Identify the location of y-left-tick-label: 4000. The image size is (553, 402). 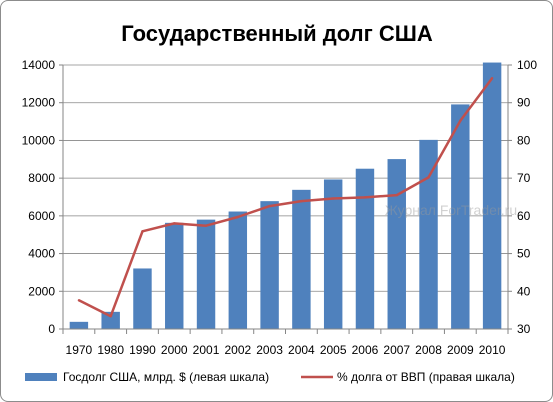
(41, 254).